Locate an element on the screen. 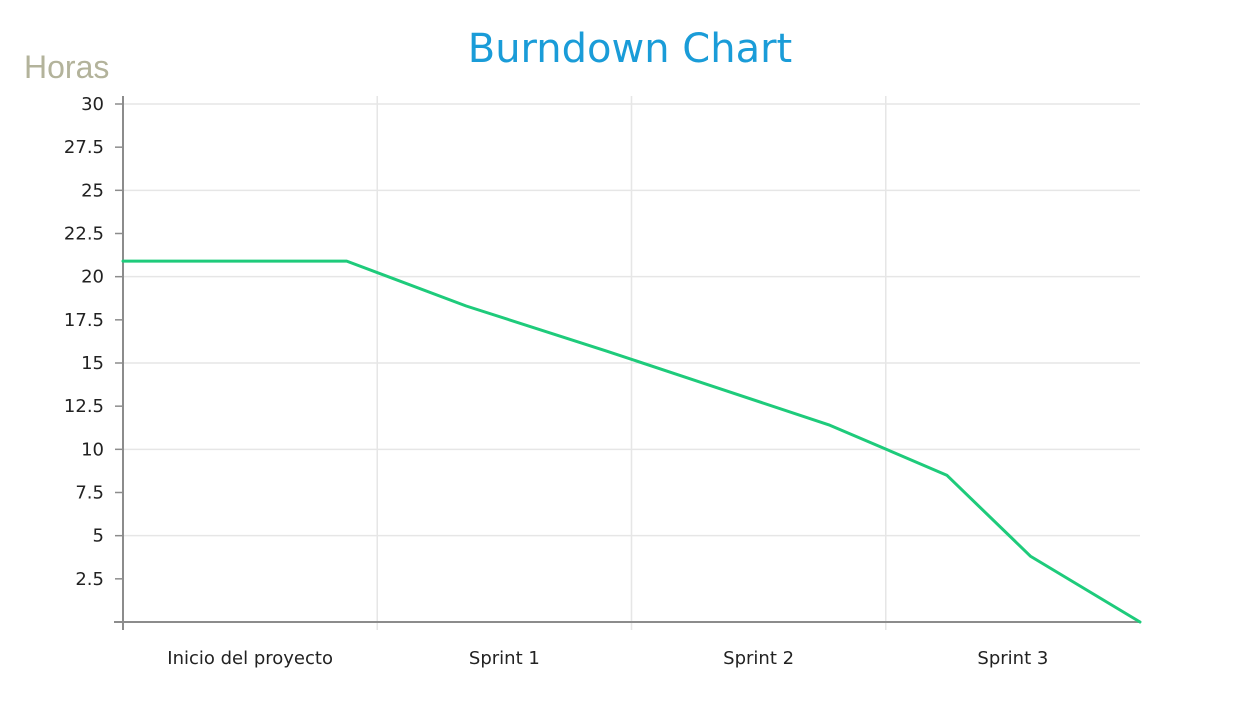 Image resolution: width=1260 pixels, height=720 pixels. y-tick-label: 7.5 is located at coordinates (89, 493).